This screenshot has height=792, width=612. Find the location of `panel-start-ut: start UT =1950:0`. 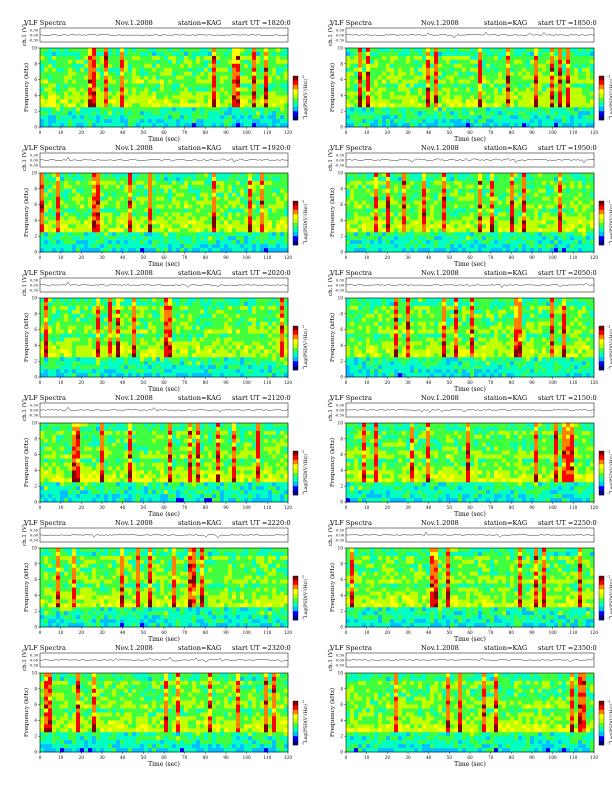

panel-start-ut: start UT =1950:0 is located at coordinates (567, 148).